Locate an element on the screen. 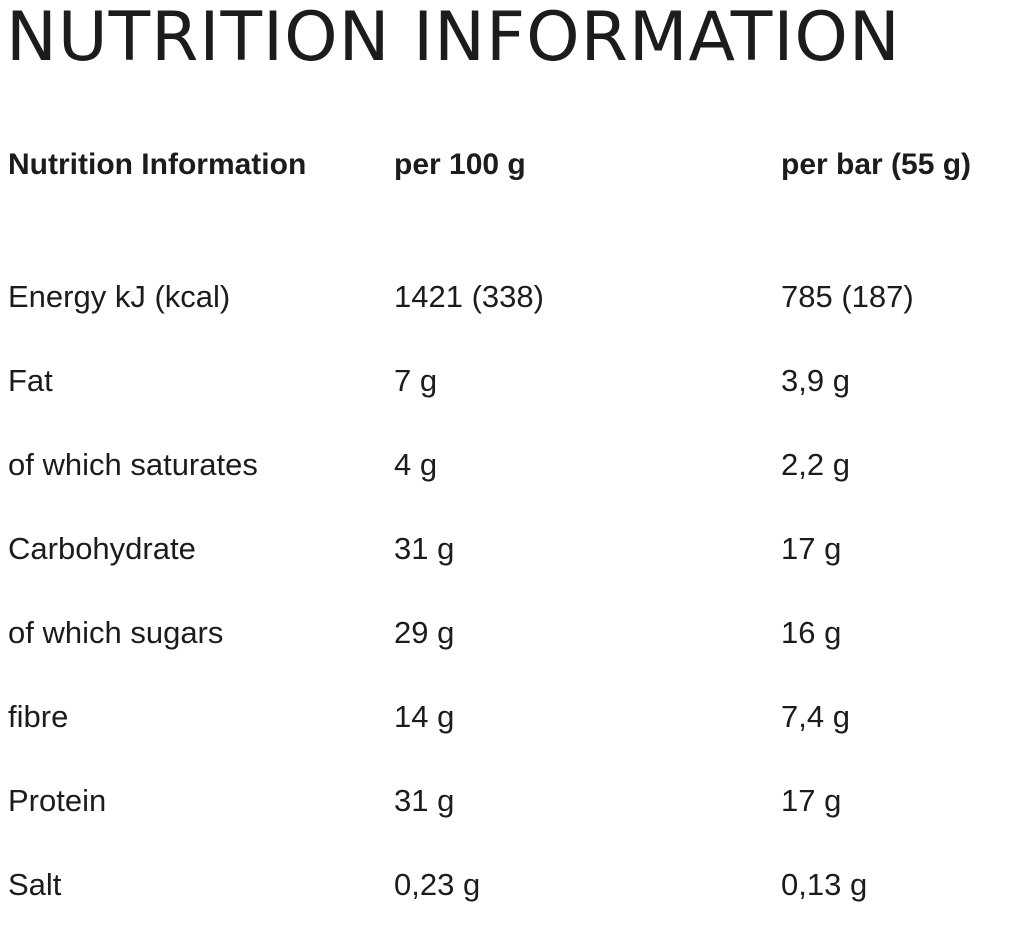 This screenshot has width=1024, height=944. value-per-100g: 0,23 g is located at coordinates (437, 884).